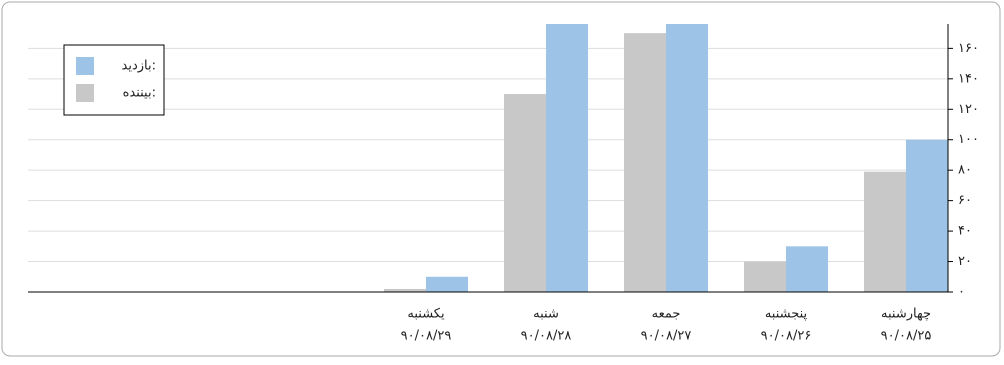 This screenshot has width=1004, height=365. Describe the element at coordinates (786, 336) in the screenshot. I see `x-tick-date: ۹۰/۰۸/۲۶` at that location.